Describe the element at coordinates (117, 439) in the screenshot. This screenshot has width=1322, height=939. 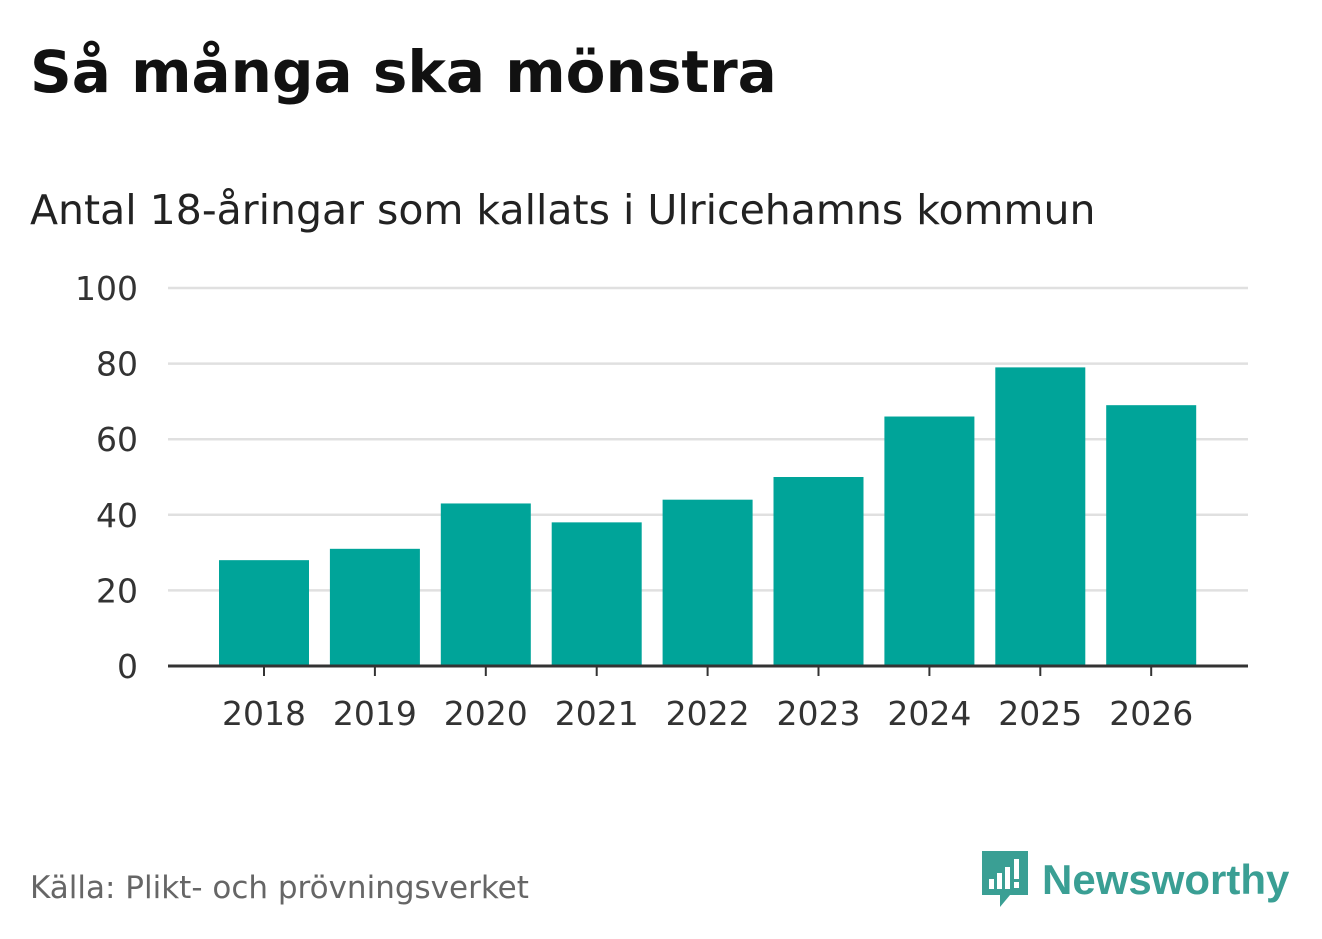
I see `y-tick-label: 60` at that location.